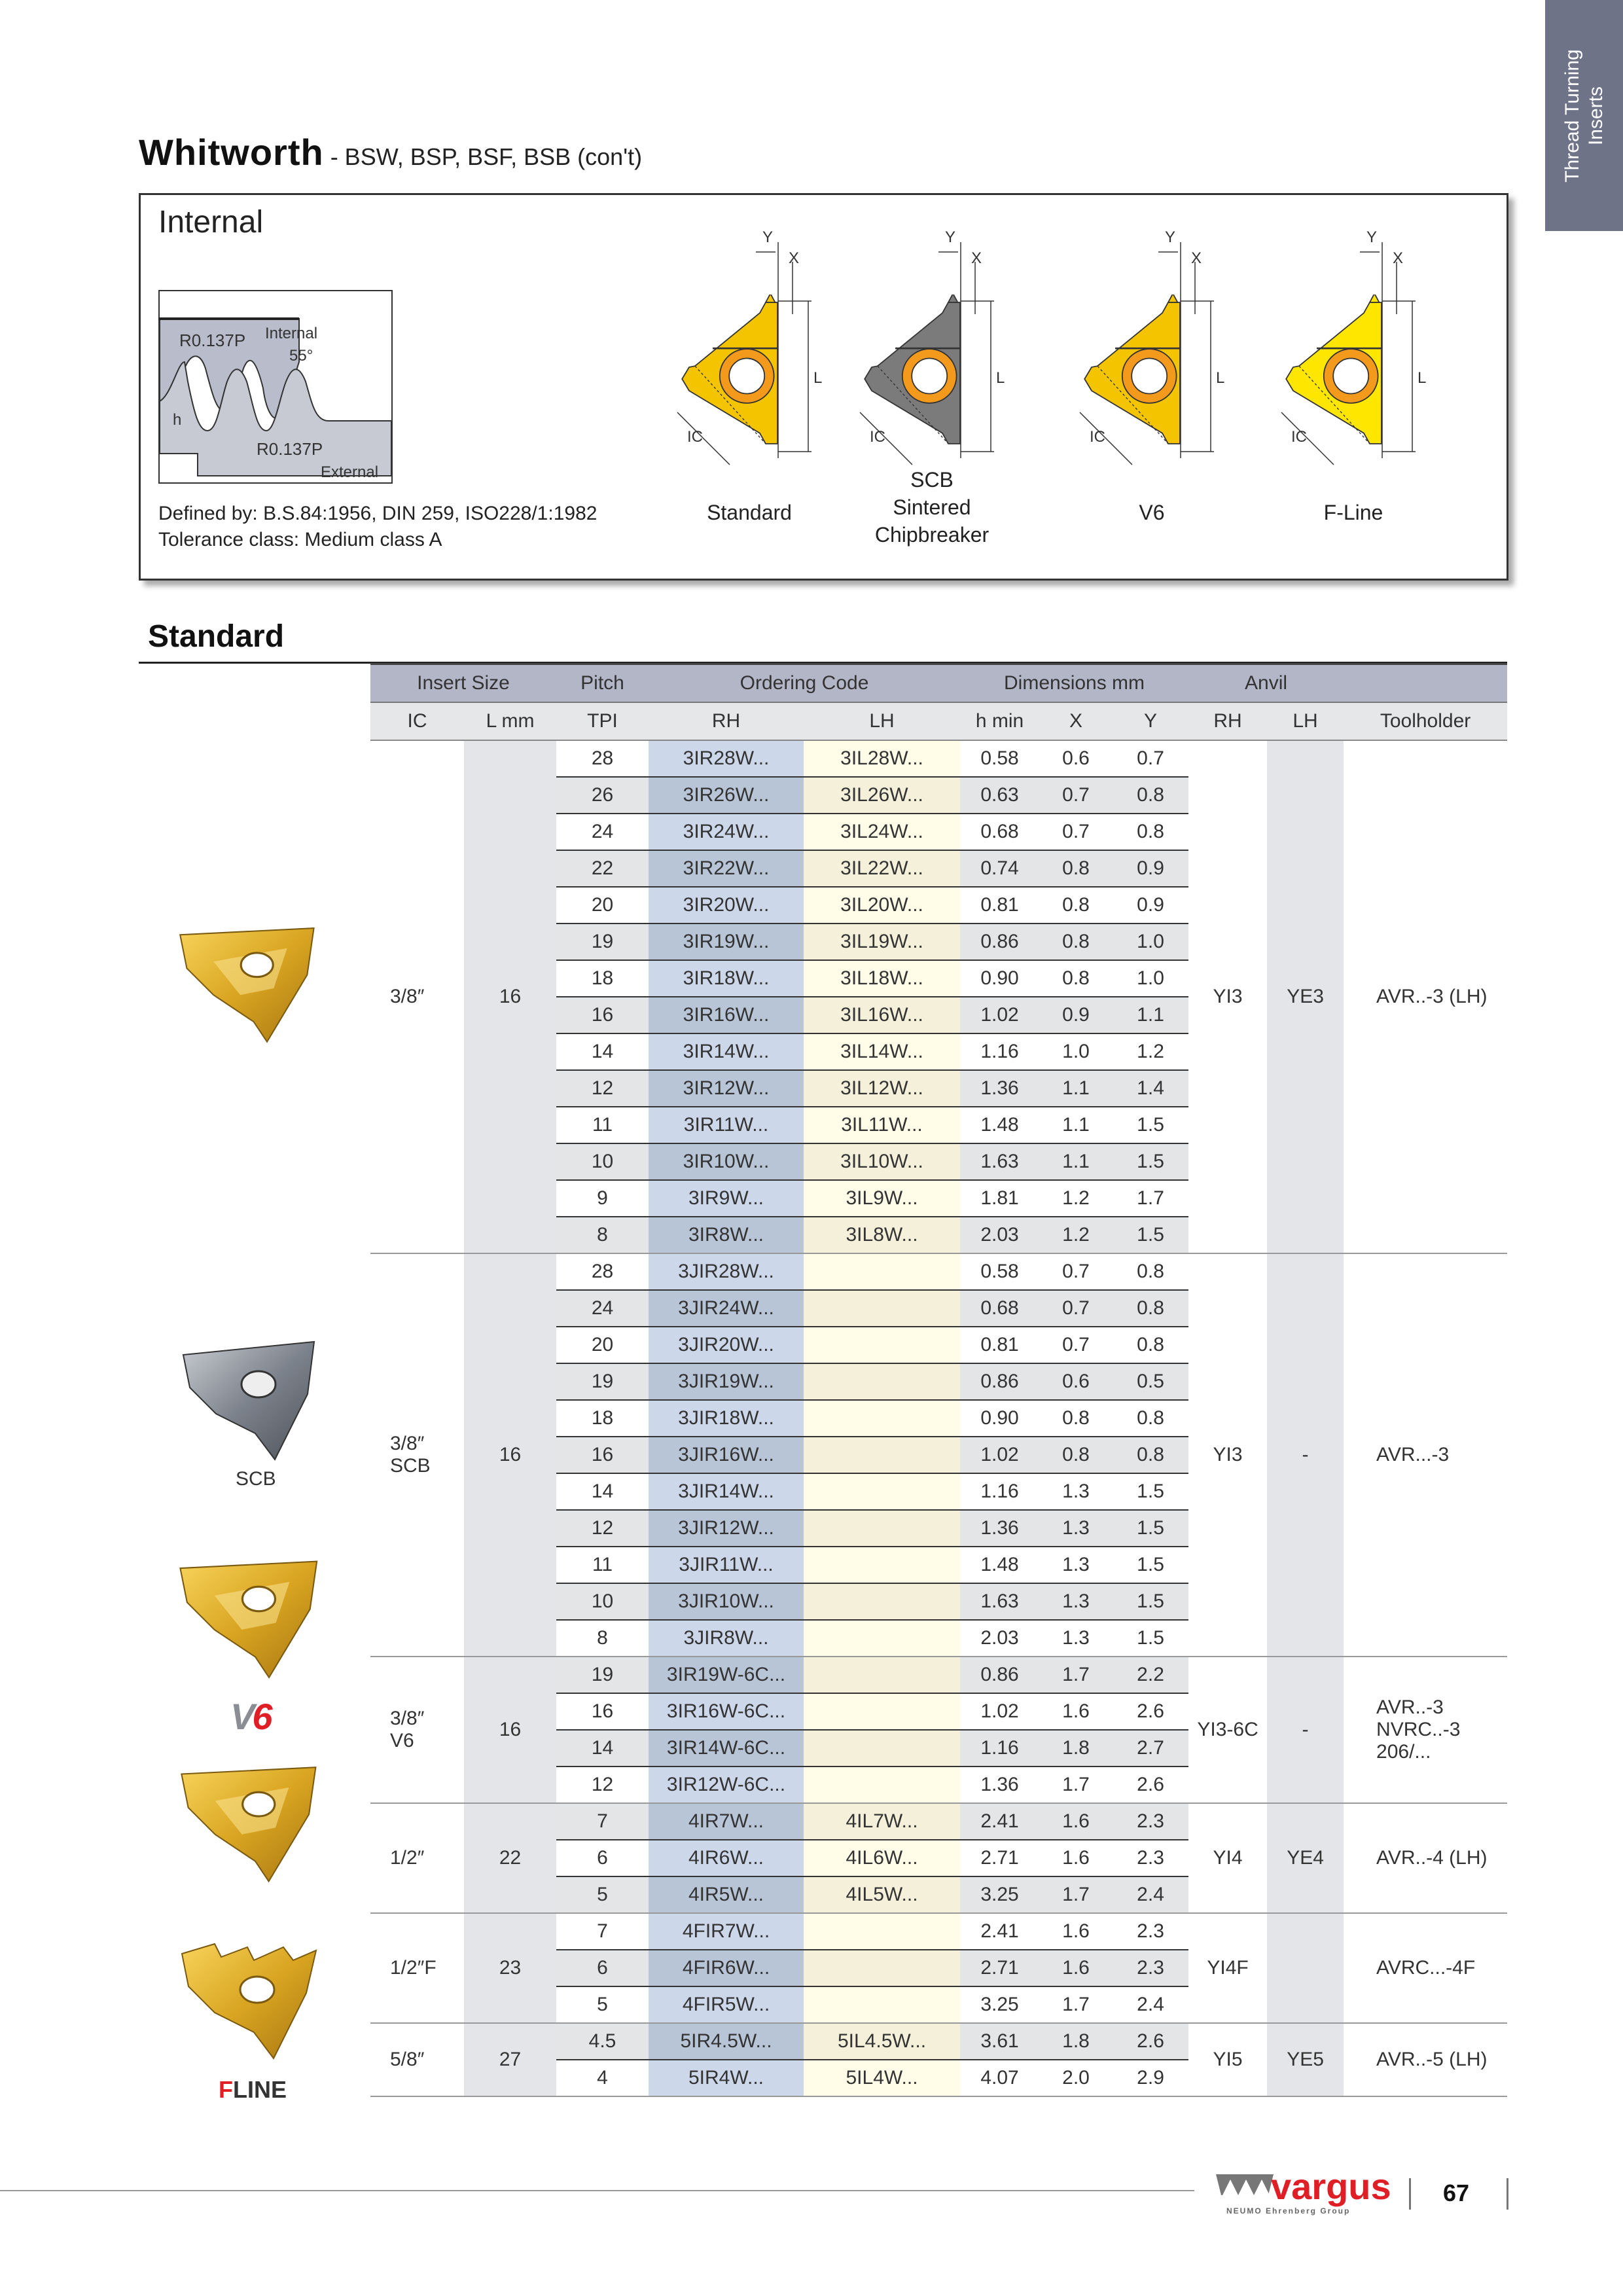 This screenshot has width=1623, height=2296. I want to click on table-row: 20 3IR20W... 3IL20W... 0.81 0.8 0.9, so click(938, 906).